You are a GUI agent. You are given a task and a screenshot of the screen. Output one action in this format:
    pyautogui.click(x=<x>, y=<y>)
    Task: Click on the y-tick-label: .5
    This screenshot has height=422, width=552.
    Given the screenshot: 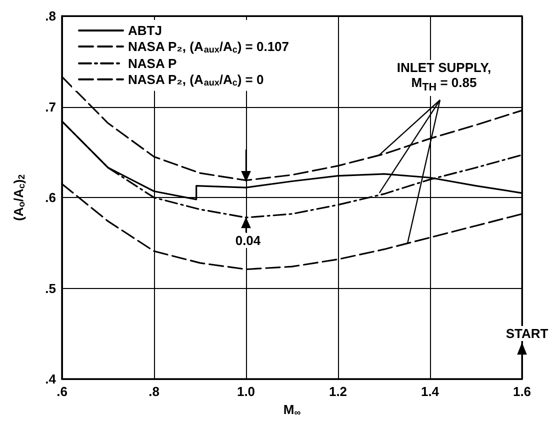 What is the action you would take?
    pyautogui.click(x=50, y=288)
    